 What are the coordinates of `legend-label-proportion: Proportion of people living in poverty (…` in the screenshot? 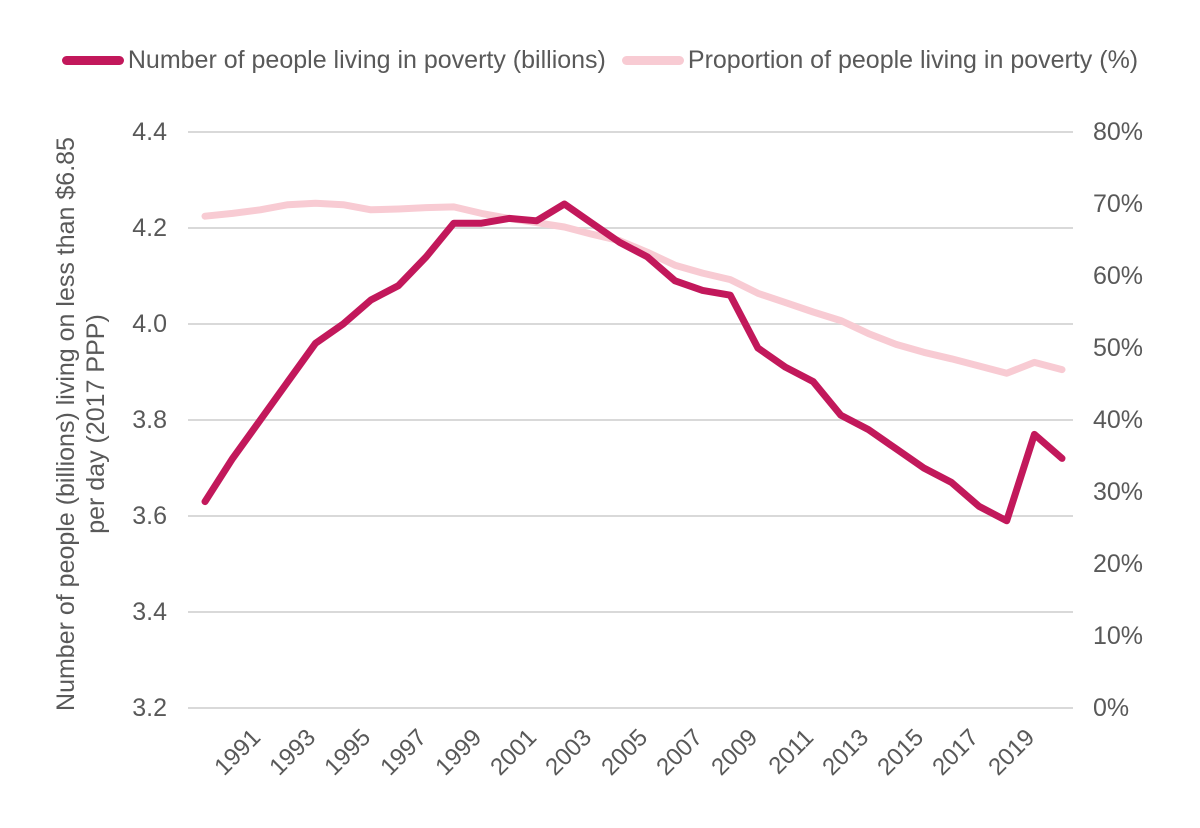 It's located at (913, 60).